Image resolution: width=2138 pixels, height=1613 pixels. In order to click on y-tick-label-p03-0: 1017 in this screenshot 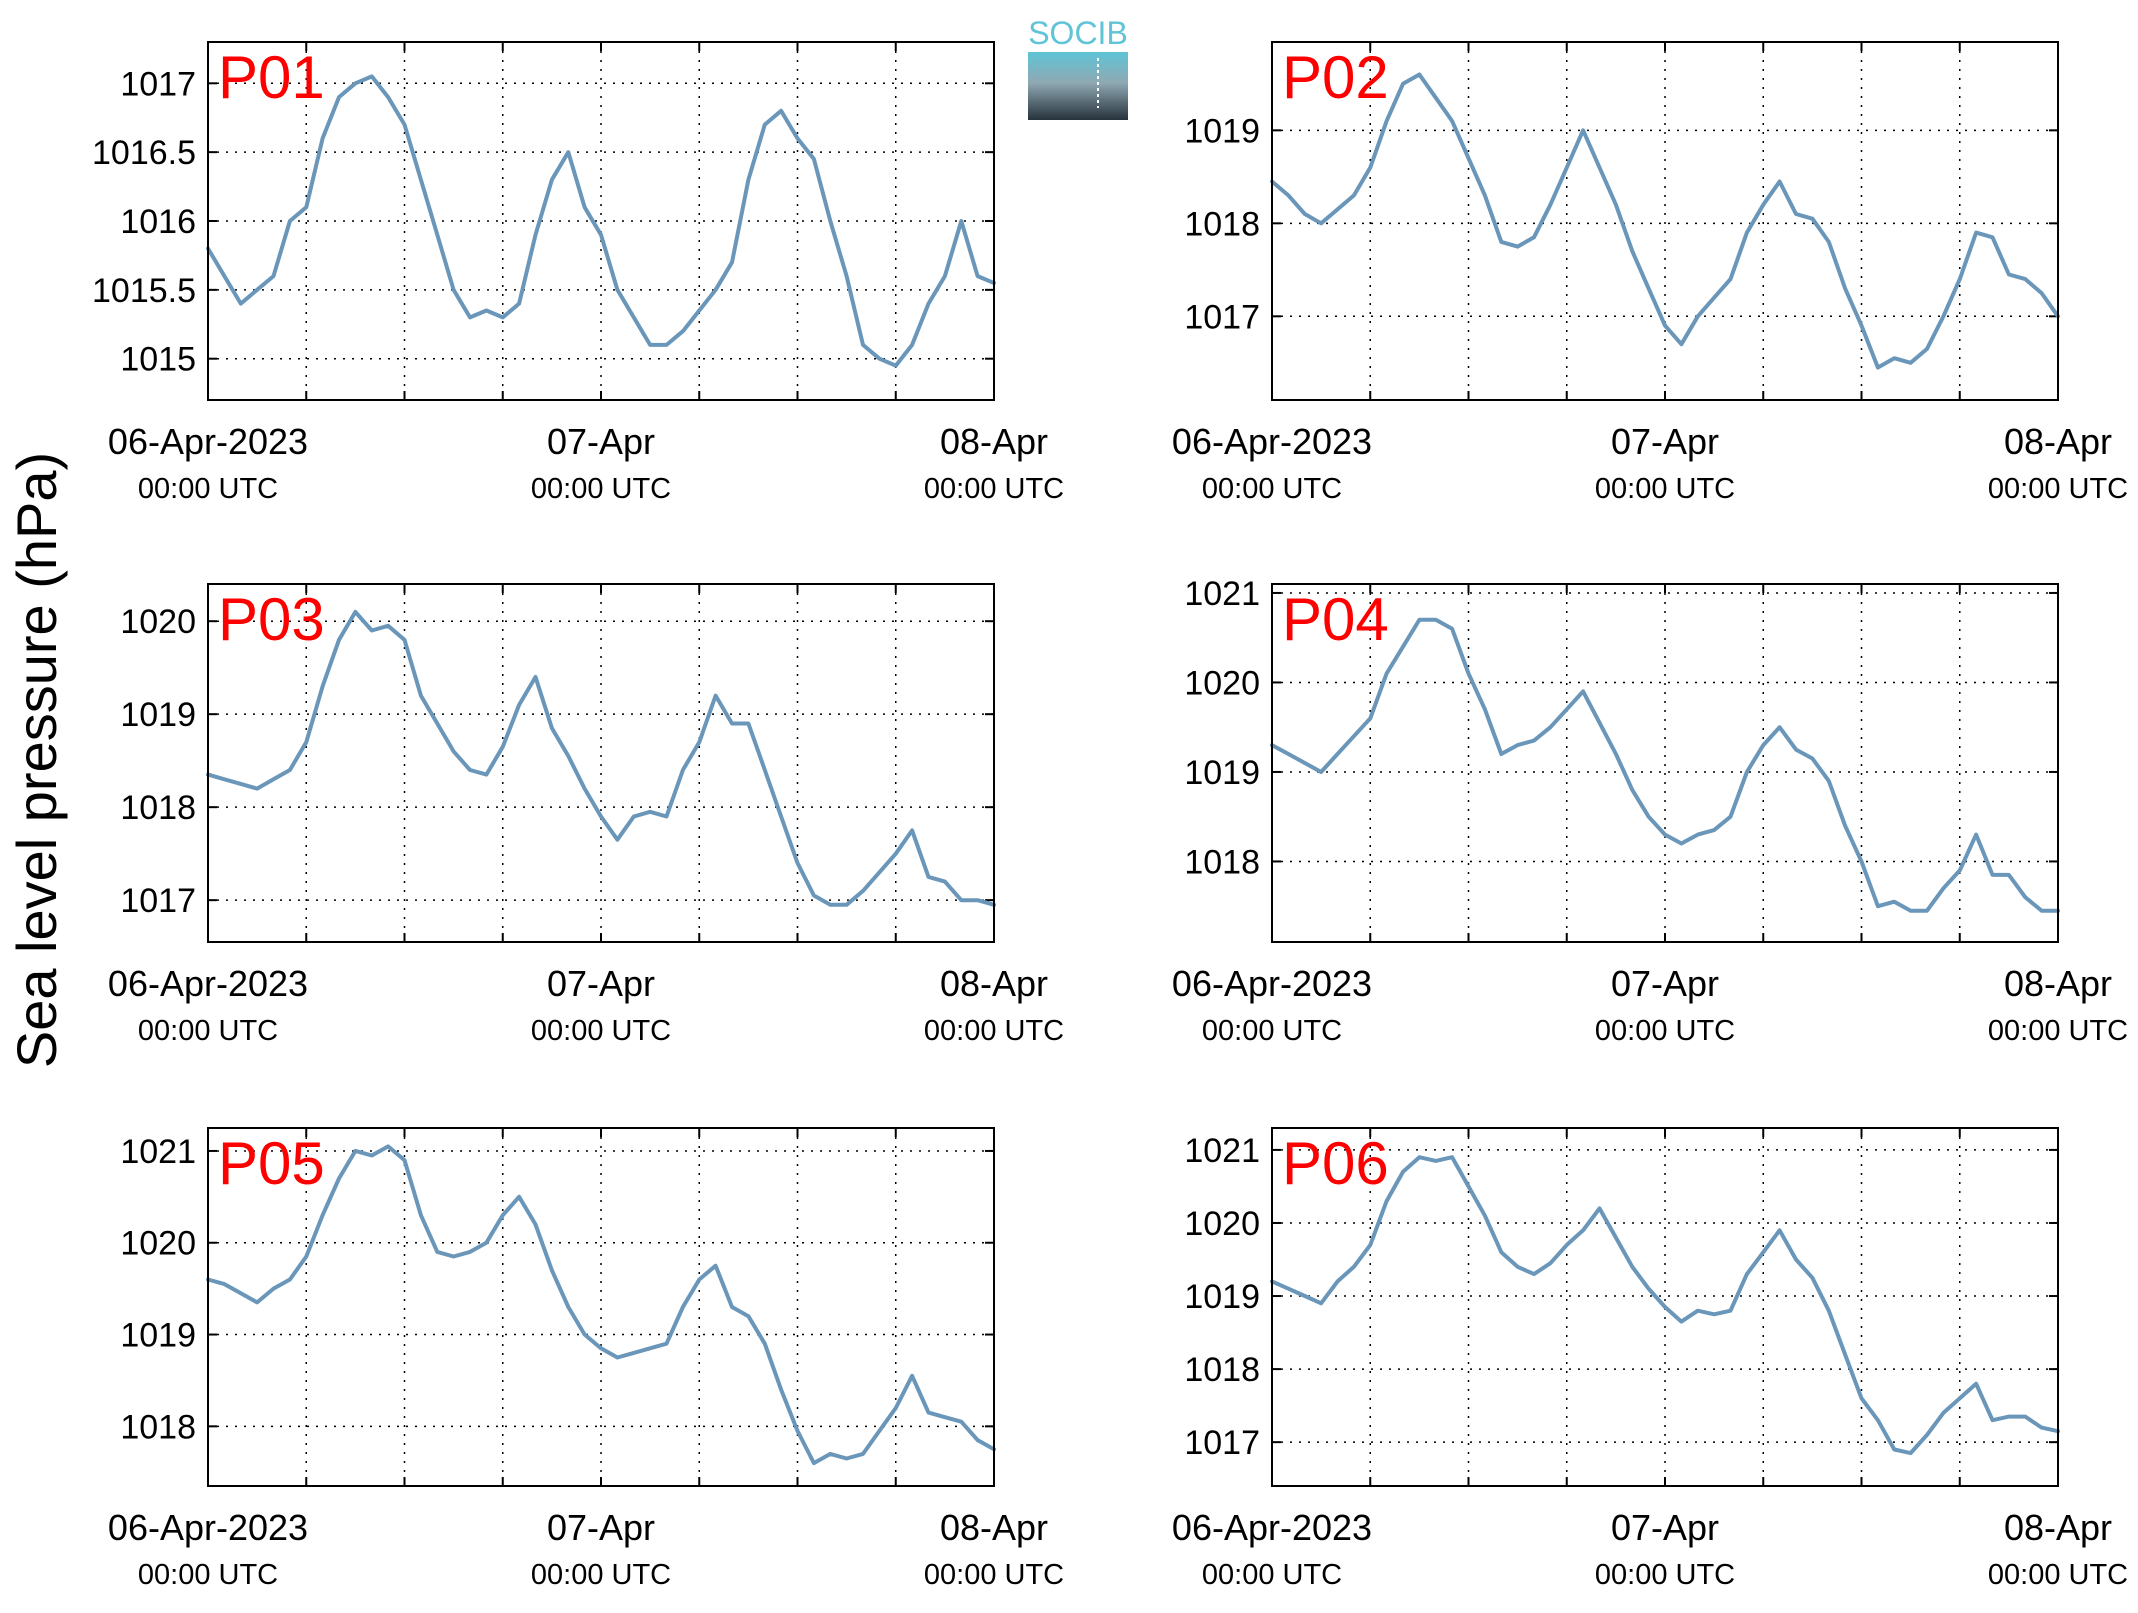, I will do `click(158, 901)`.